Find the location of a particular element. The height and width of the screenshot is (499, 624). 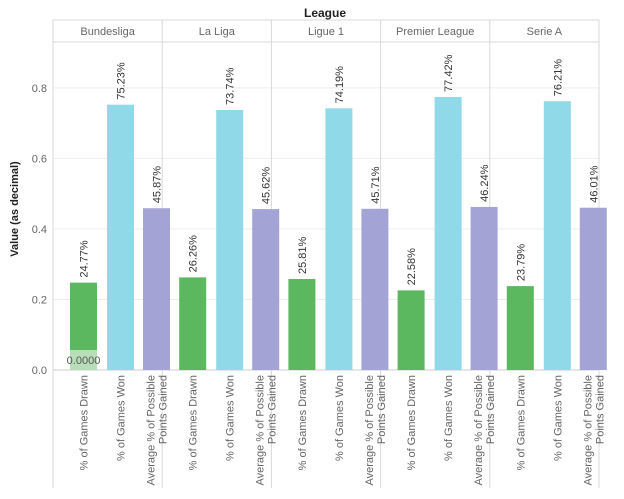

y-axis-title: Value (as decimal) is located at coordinates (15, 209).